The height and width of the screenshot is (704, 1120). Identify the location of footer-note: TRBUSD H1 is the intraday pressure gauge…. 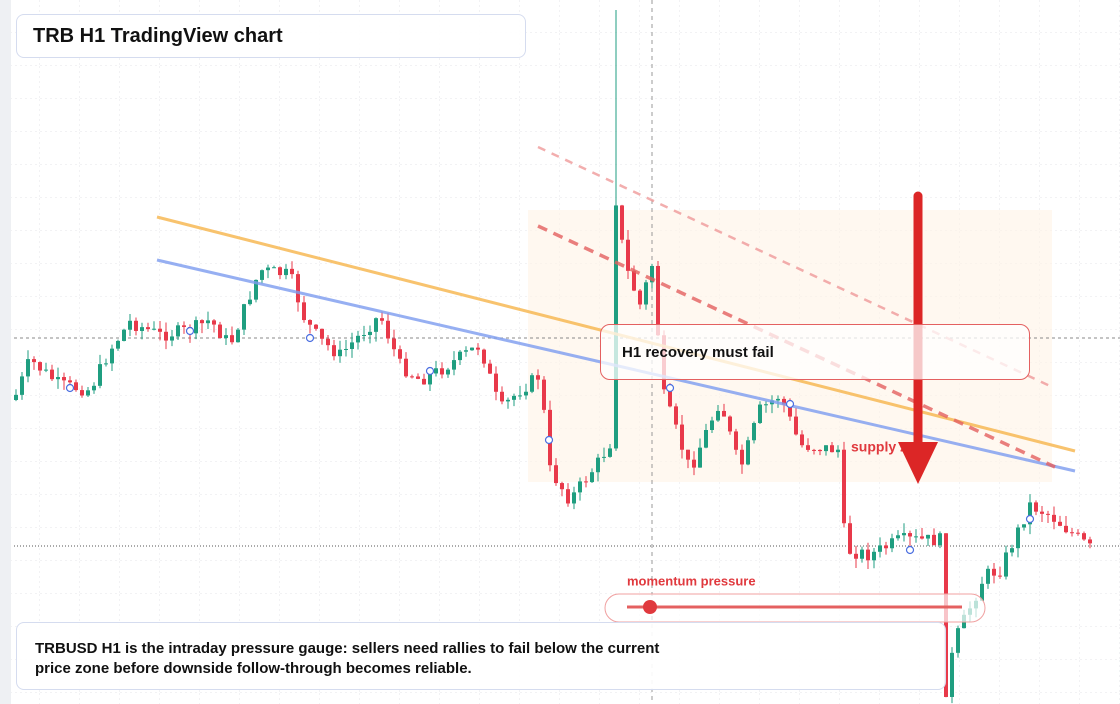
(481, 656).